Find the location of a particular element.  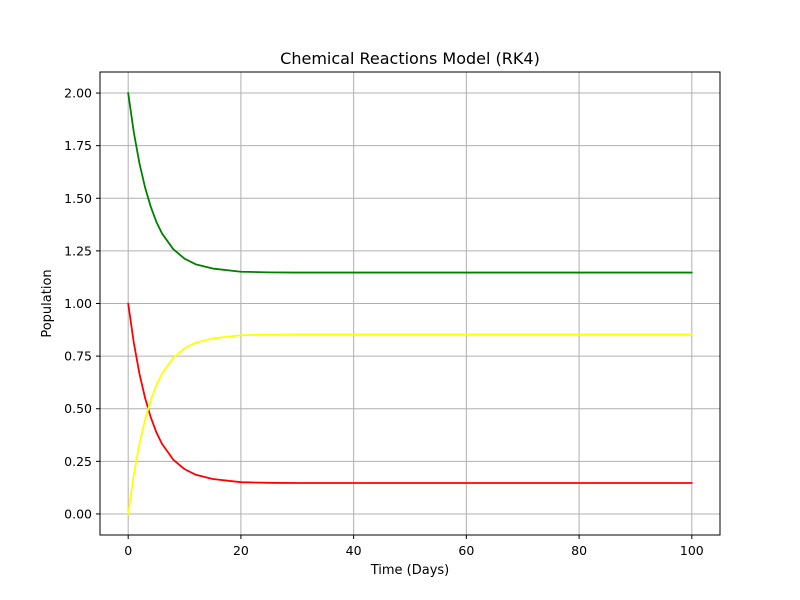

y-tick-label: 1.25 is located at coordinates (78, 250).